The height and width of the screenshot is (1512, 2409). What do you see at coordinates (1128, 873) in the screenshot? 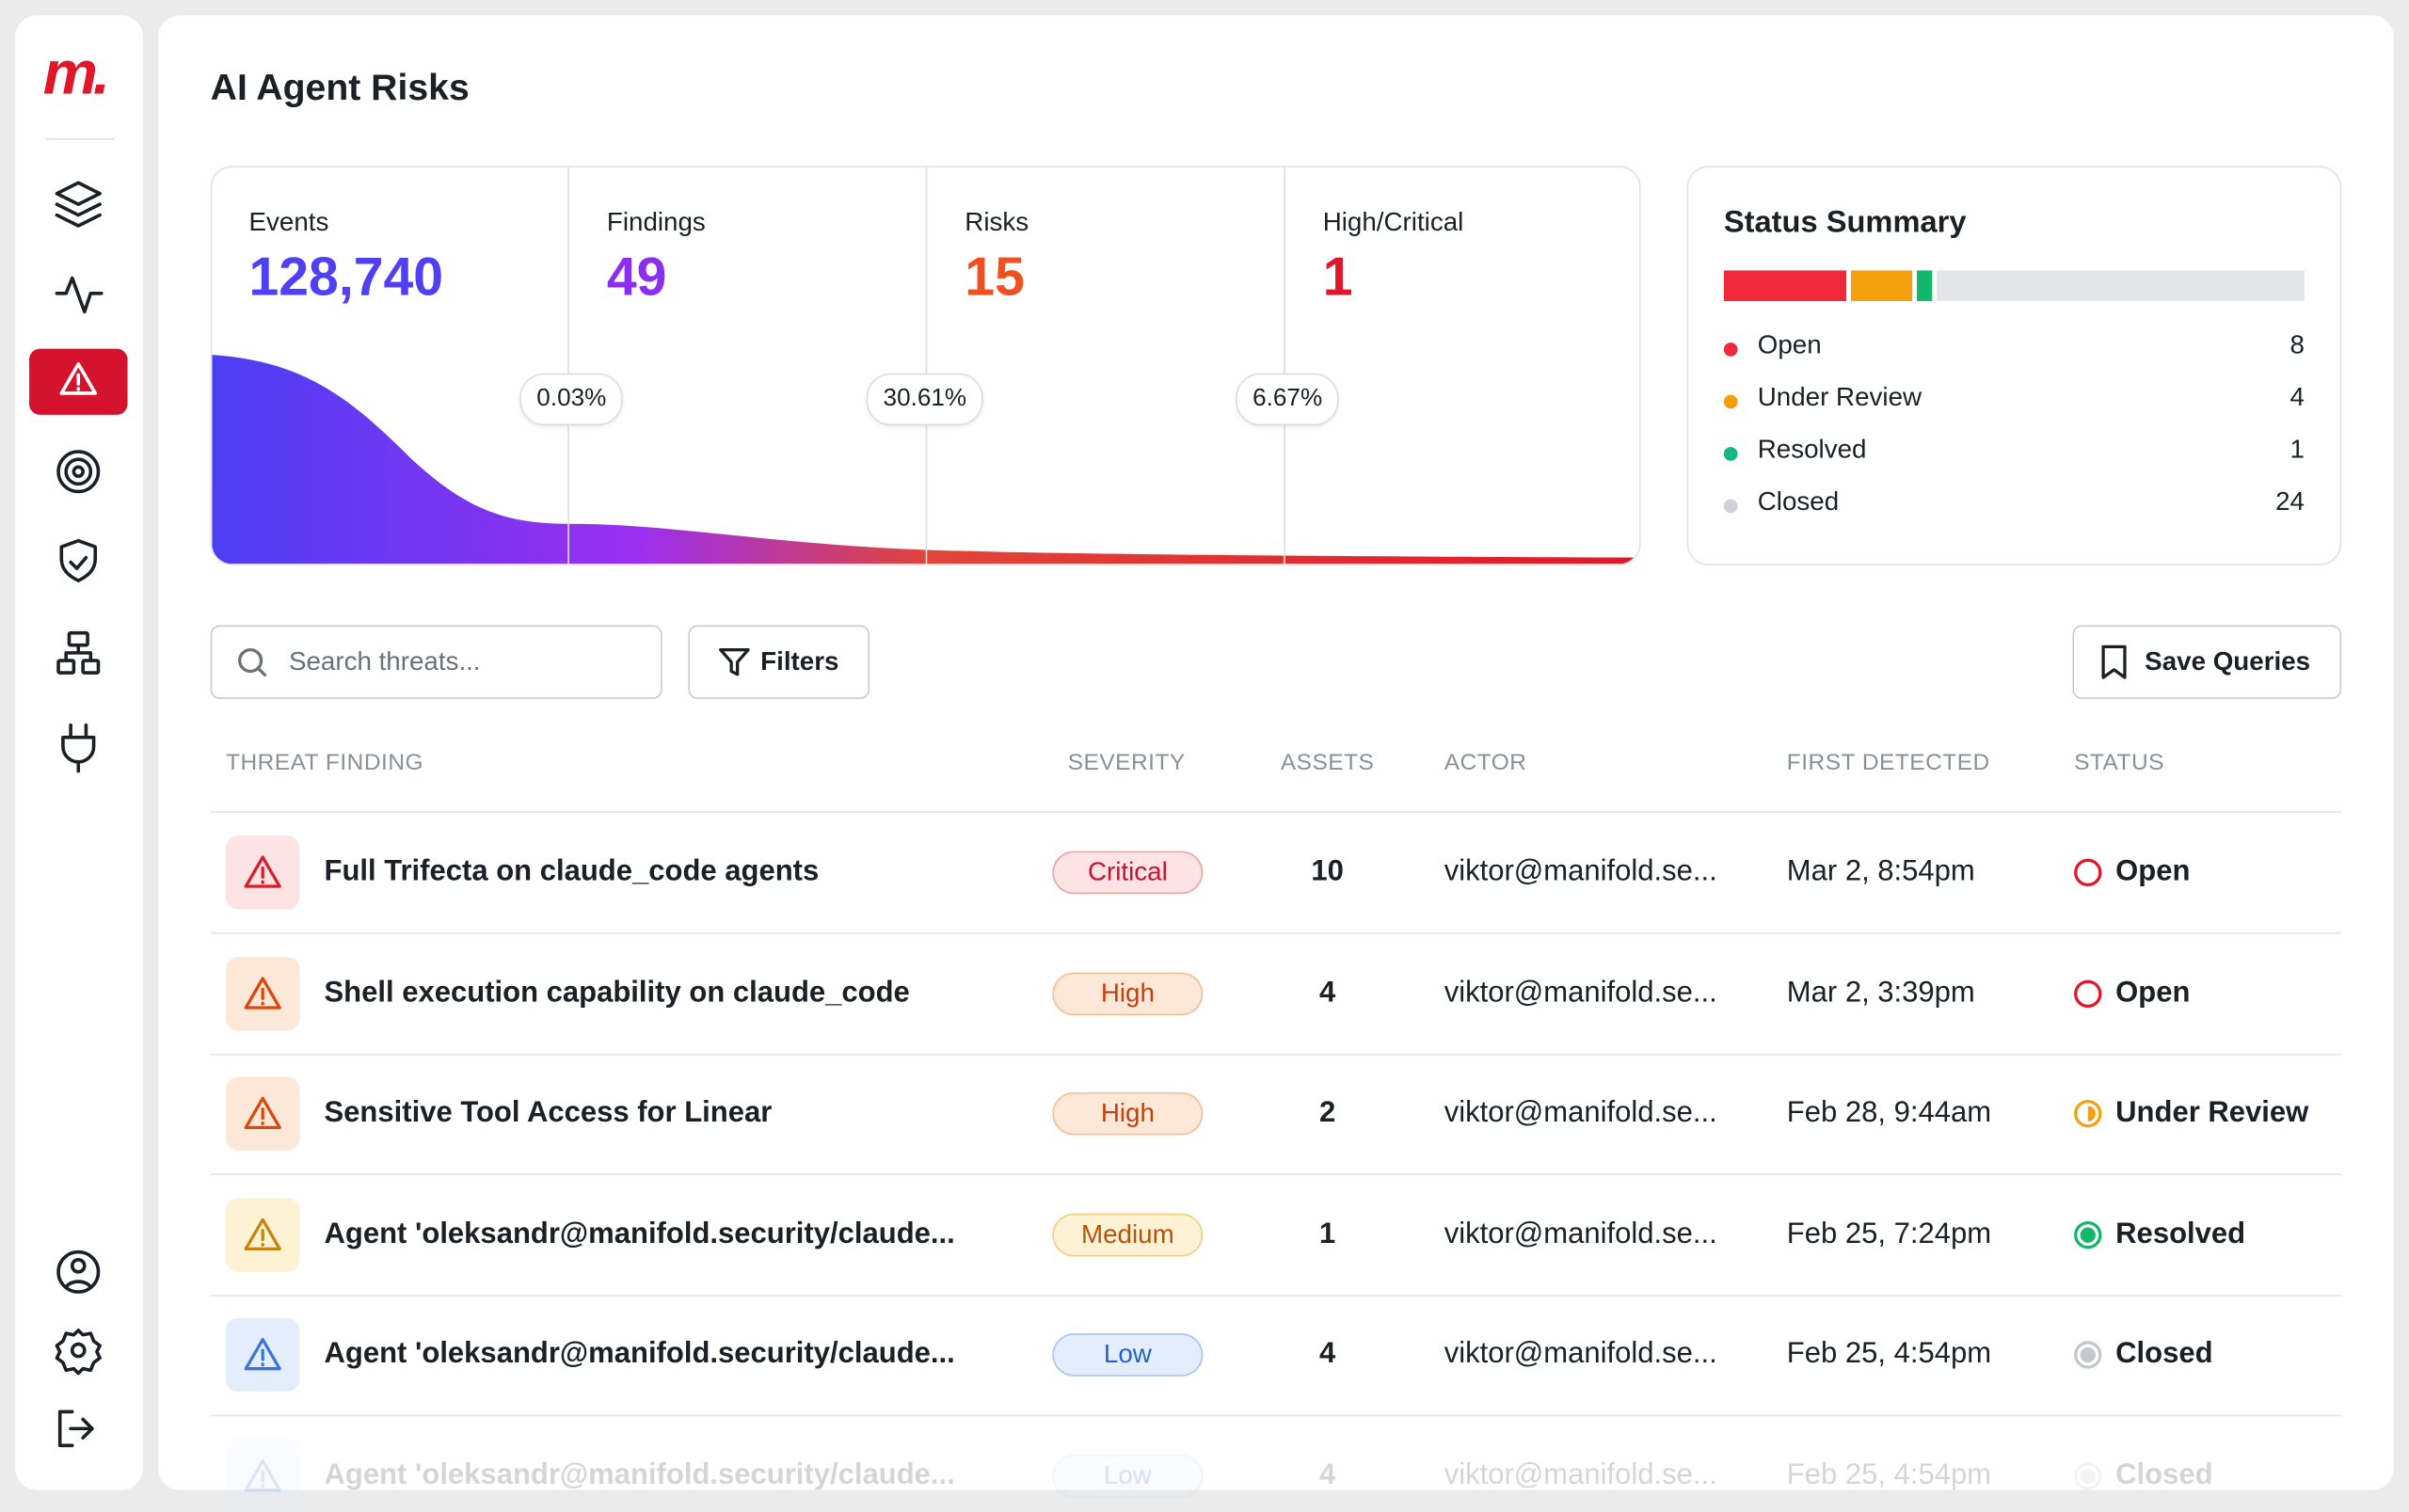
I see `severity-badge: Critical` at bounding box center [1128, 873].